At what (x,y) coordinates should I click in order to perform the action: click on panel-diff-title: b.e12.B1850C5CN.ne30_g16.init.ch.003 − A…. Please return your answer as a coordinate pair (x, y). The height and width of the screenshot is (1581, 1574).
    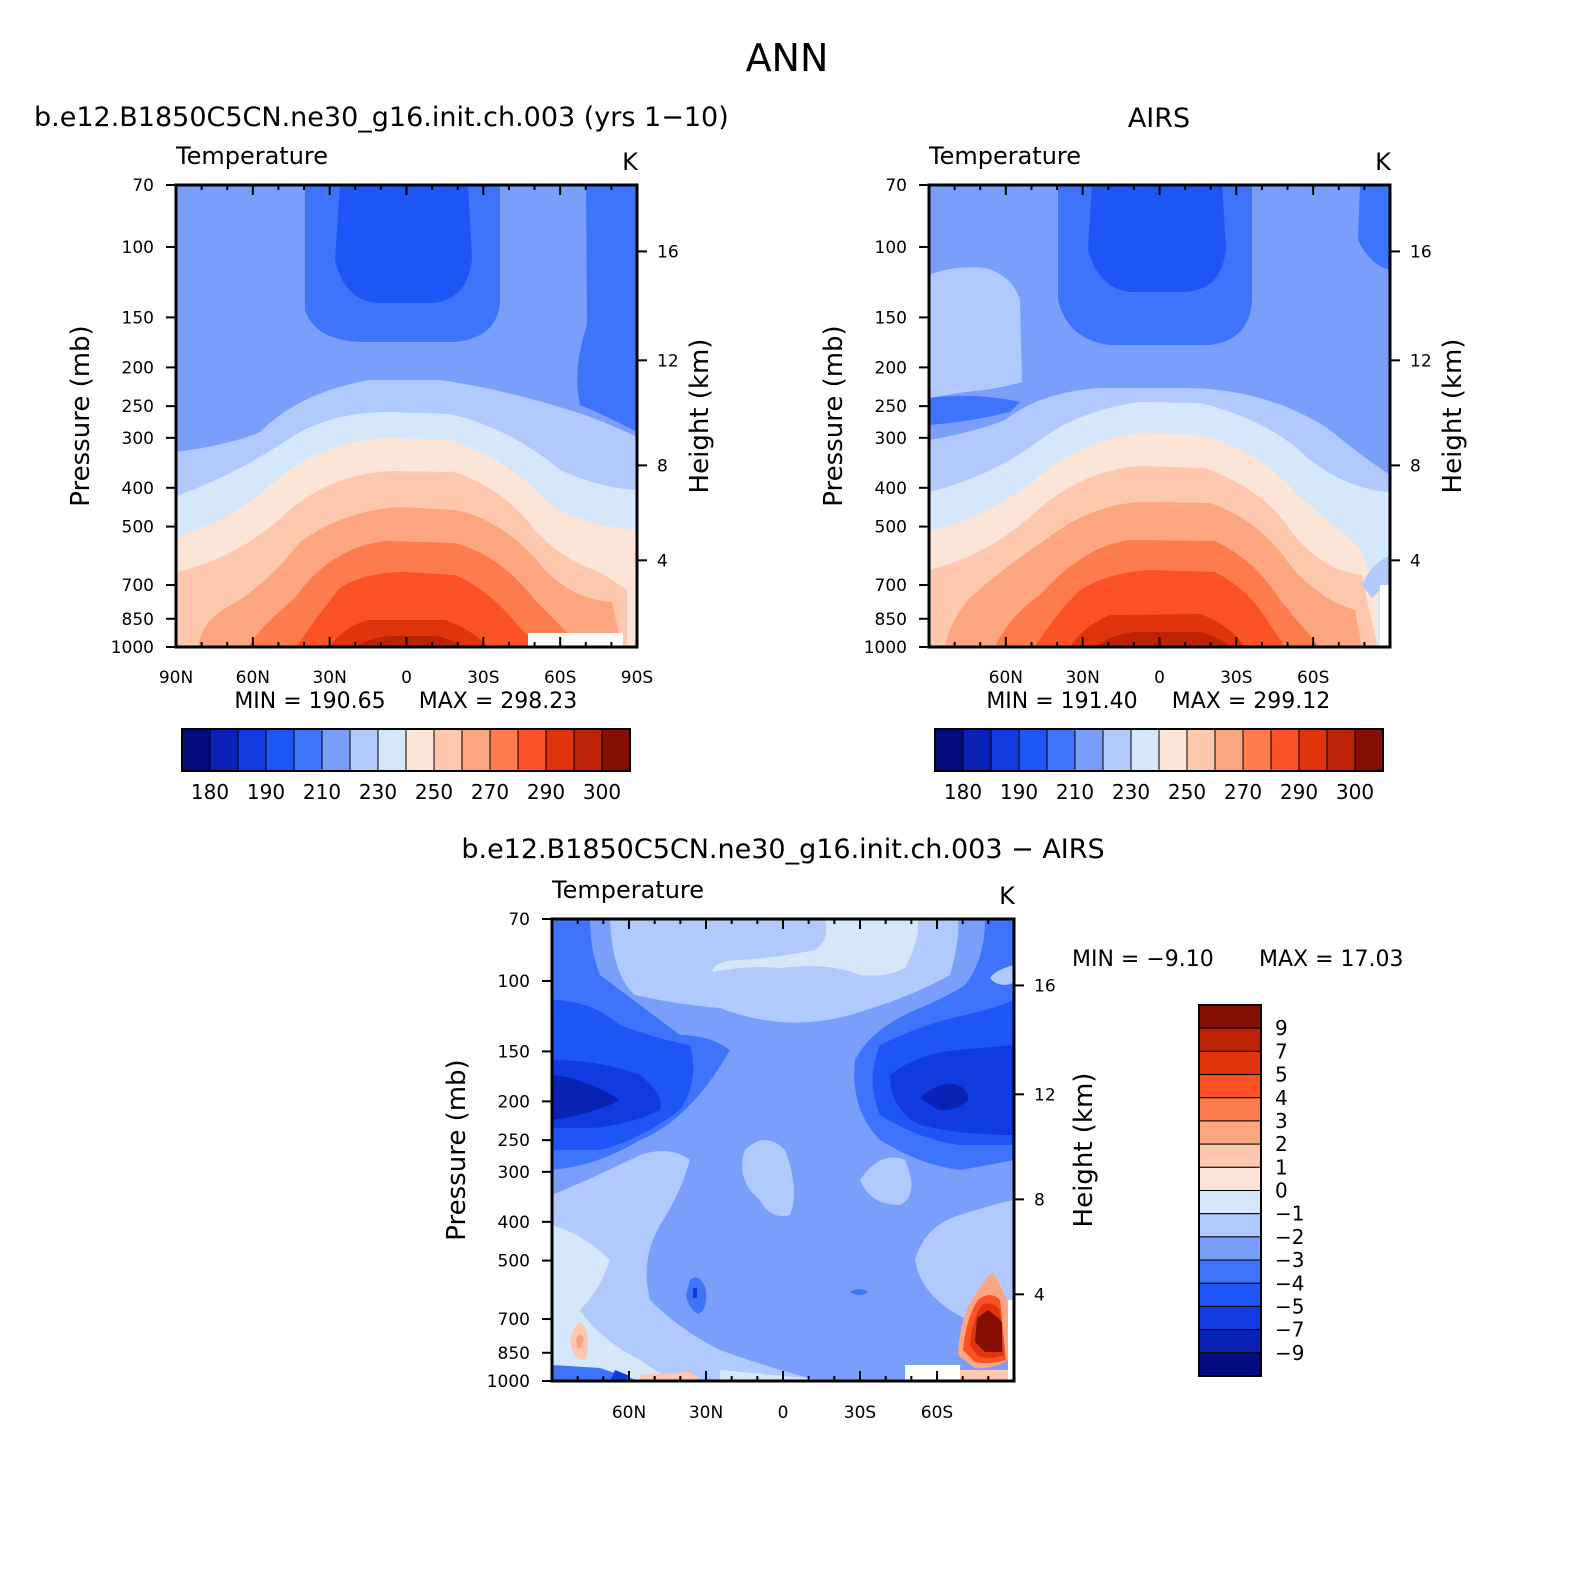
    Looking at the image, I should click on (782, 849).